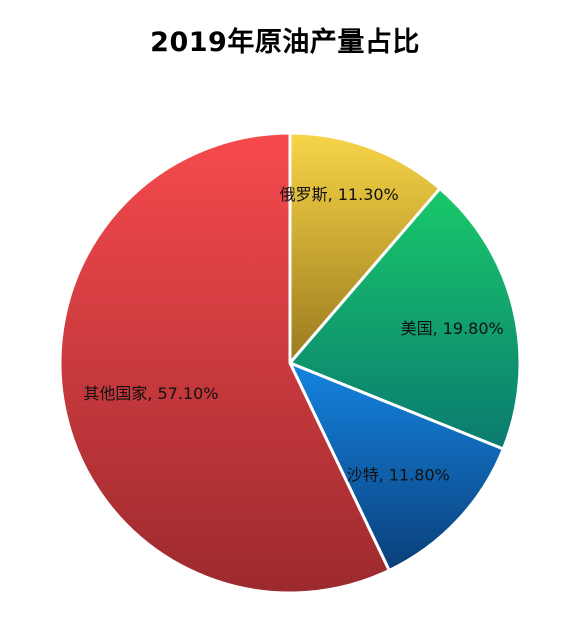 This screenshot has width=570, height=642. What do you see at coordinates (398, 474) in the screenshot?
I see `pie-slice-label-2: 沙特, 11.80%` at bounding box center [398, 474].